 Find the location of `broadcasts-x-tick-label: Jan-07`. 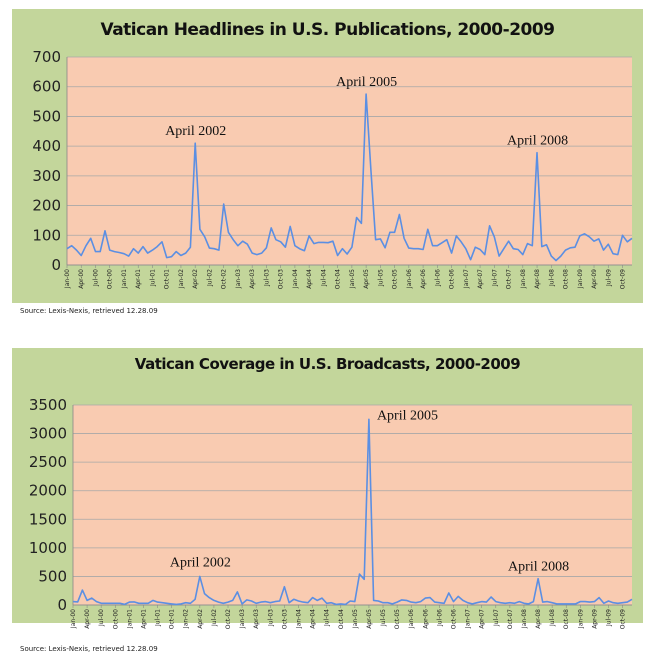

broadcasts-x-tick-label: Jan-07 is located at coordinates (468, 619).